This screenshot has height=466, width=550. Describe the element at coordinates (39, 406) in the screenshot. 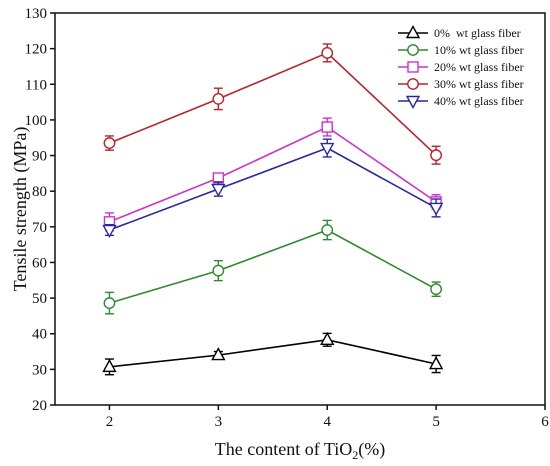

I see `y-tick-label: 20` at that location.